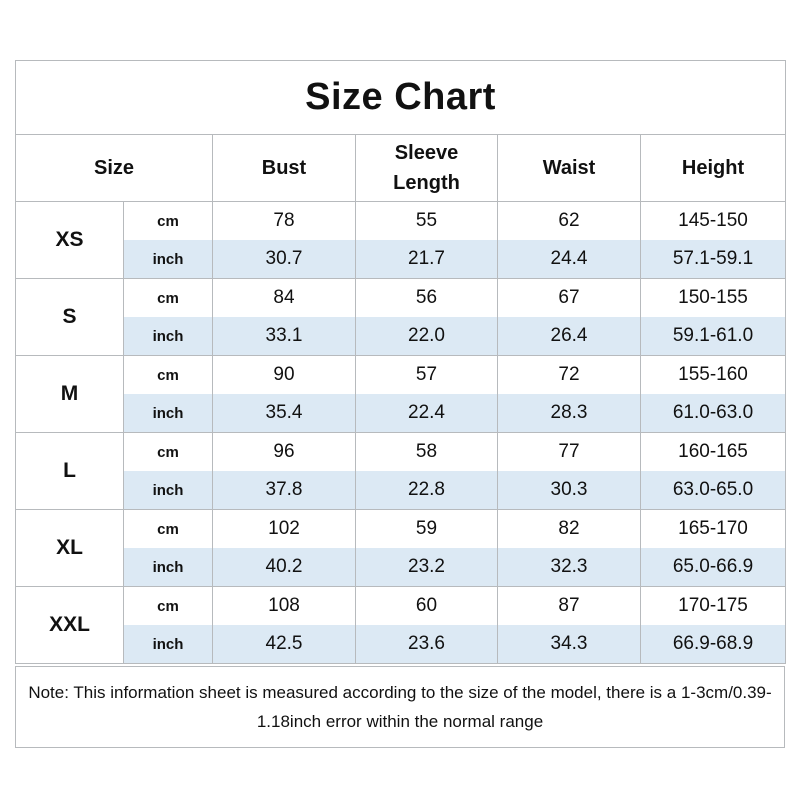 The image size is (800, 800). Describe the element at coordinates (569, 297) in the screenshot. I see `waist-cm-value: 67` at that location.